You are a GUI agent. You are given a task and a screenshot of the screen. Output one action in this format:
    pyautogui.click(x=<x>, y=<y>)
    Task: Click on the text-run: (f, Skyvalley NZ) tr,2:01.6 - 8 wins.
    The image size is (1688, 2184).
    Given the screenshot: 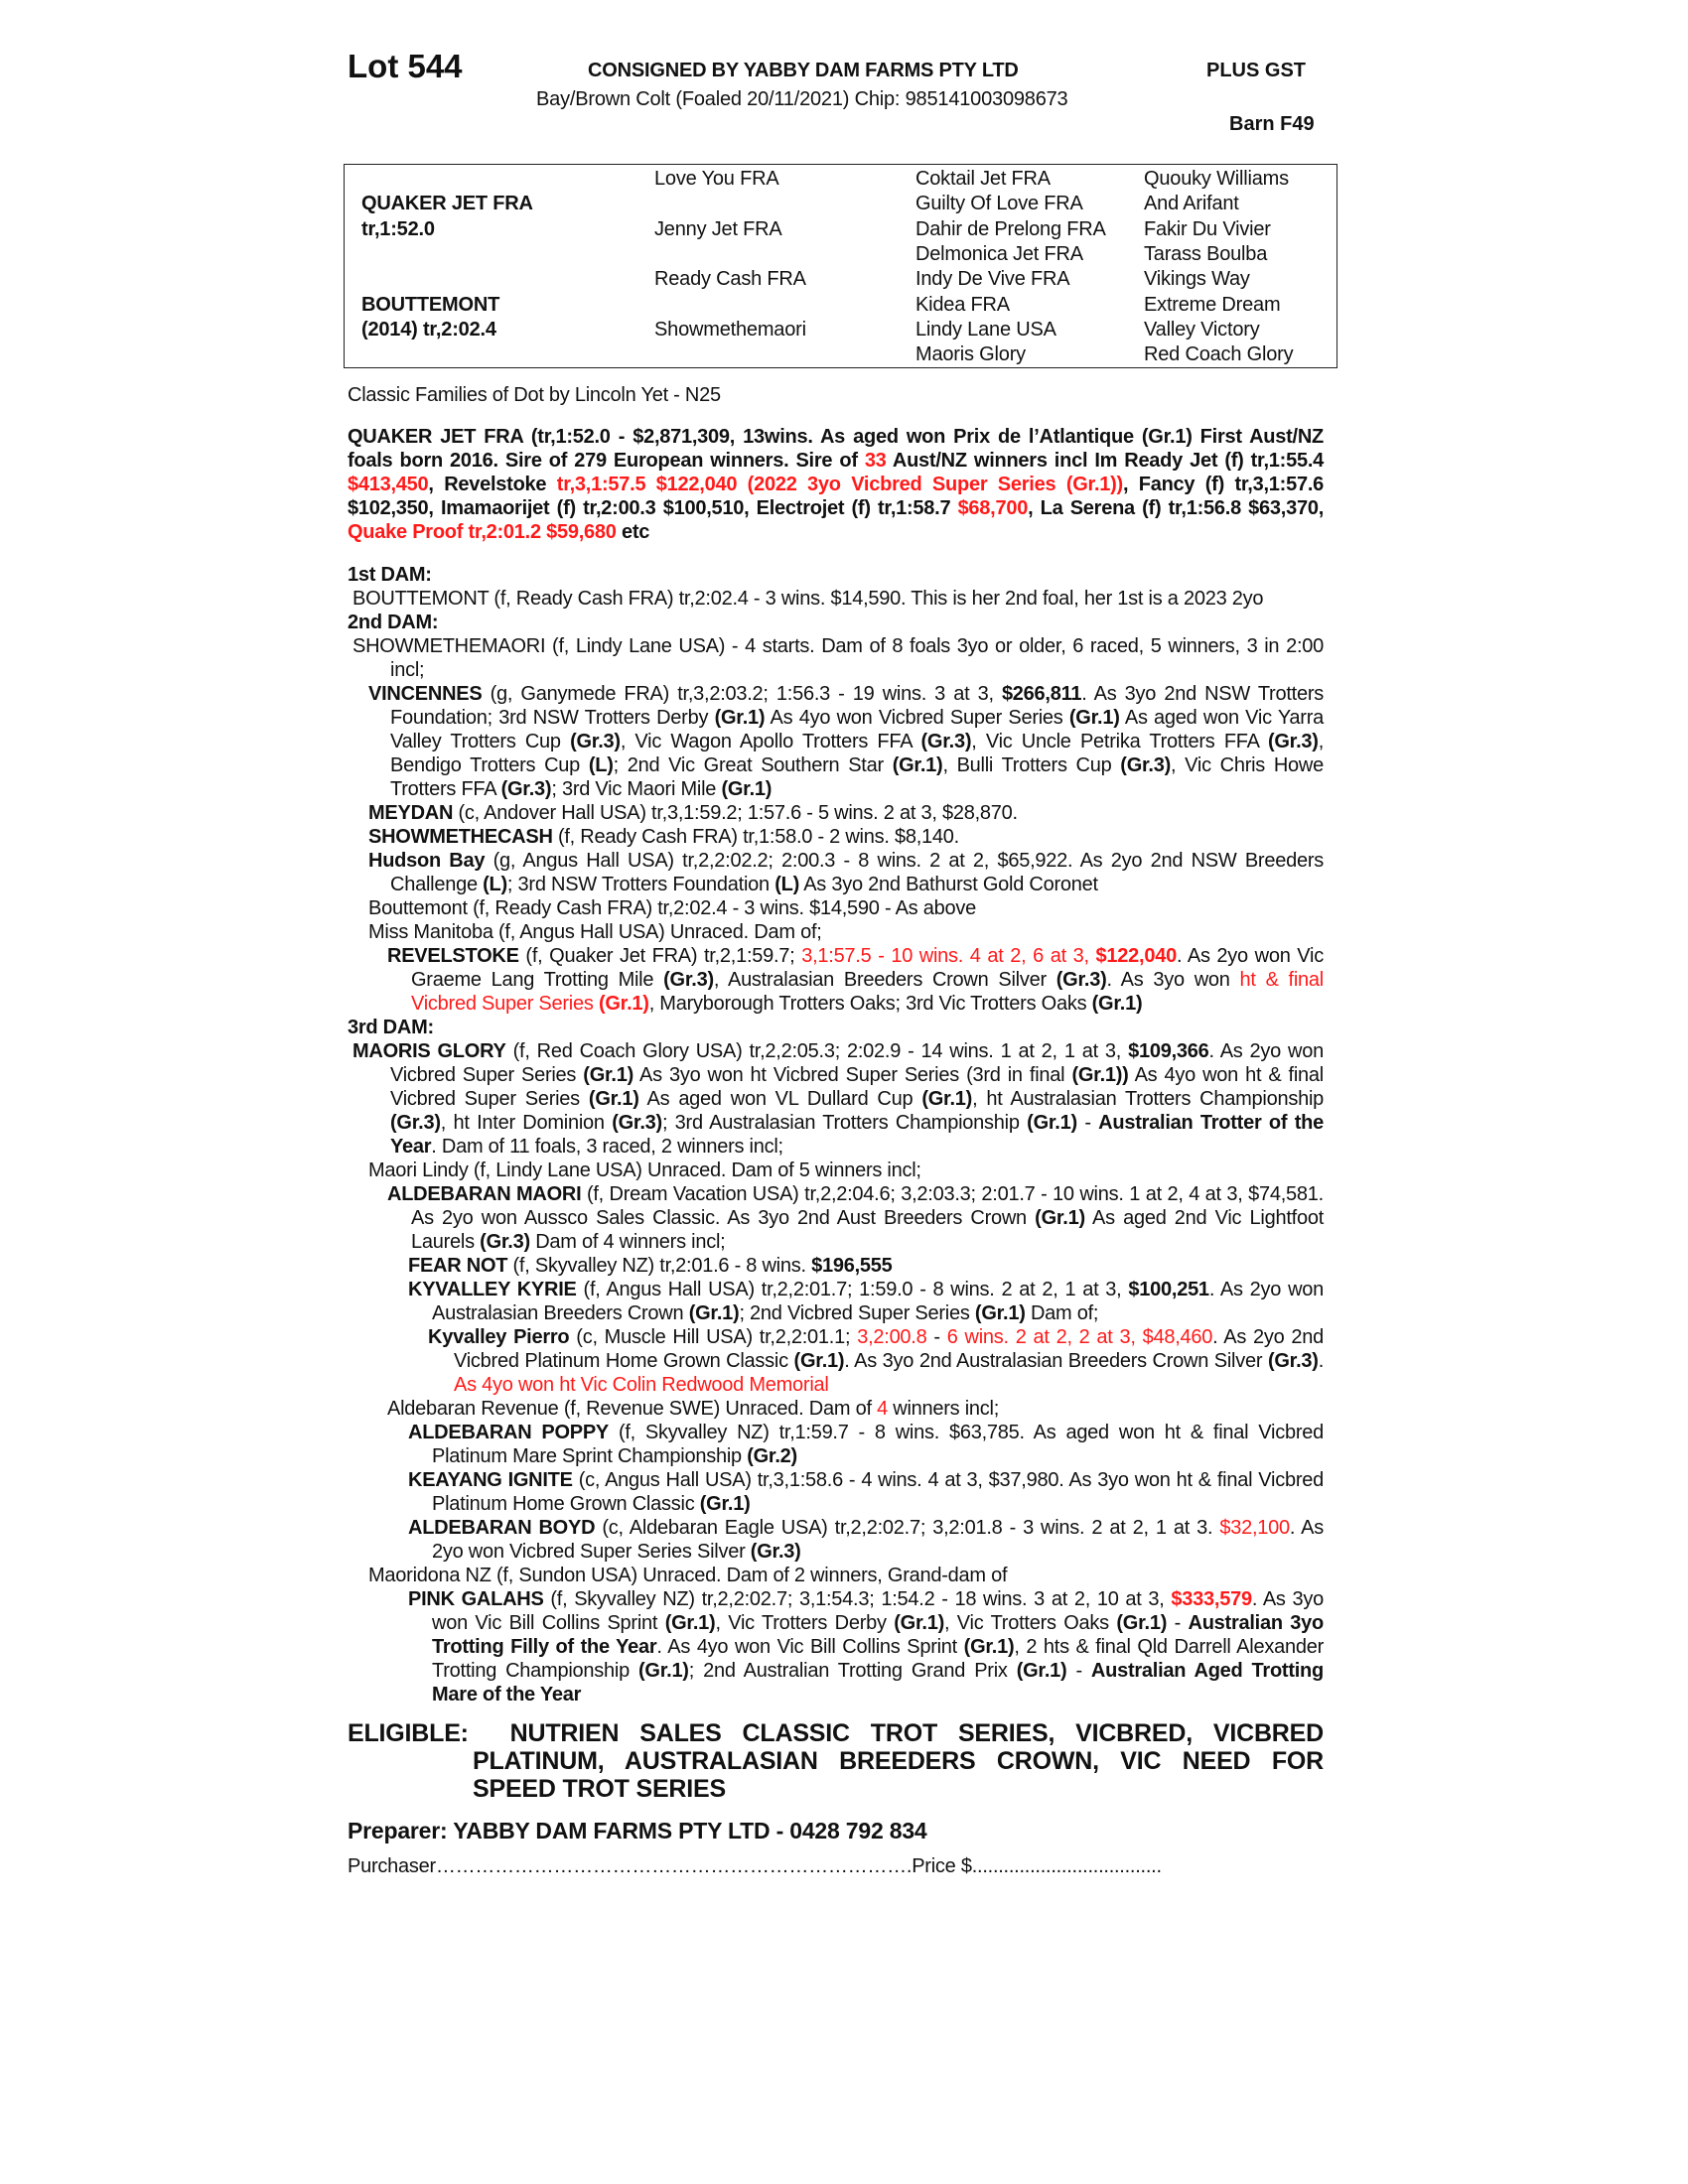 What is the action you would take?
    pyautogui.click(x=659, y=1266)
    